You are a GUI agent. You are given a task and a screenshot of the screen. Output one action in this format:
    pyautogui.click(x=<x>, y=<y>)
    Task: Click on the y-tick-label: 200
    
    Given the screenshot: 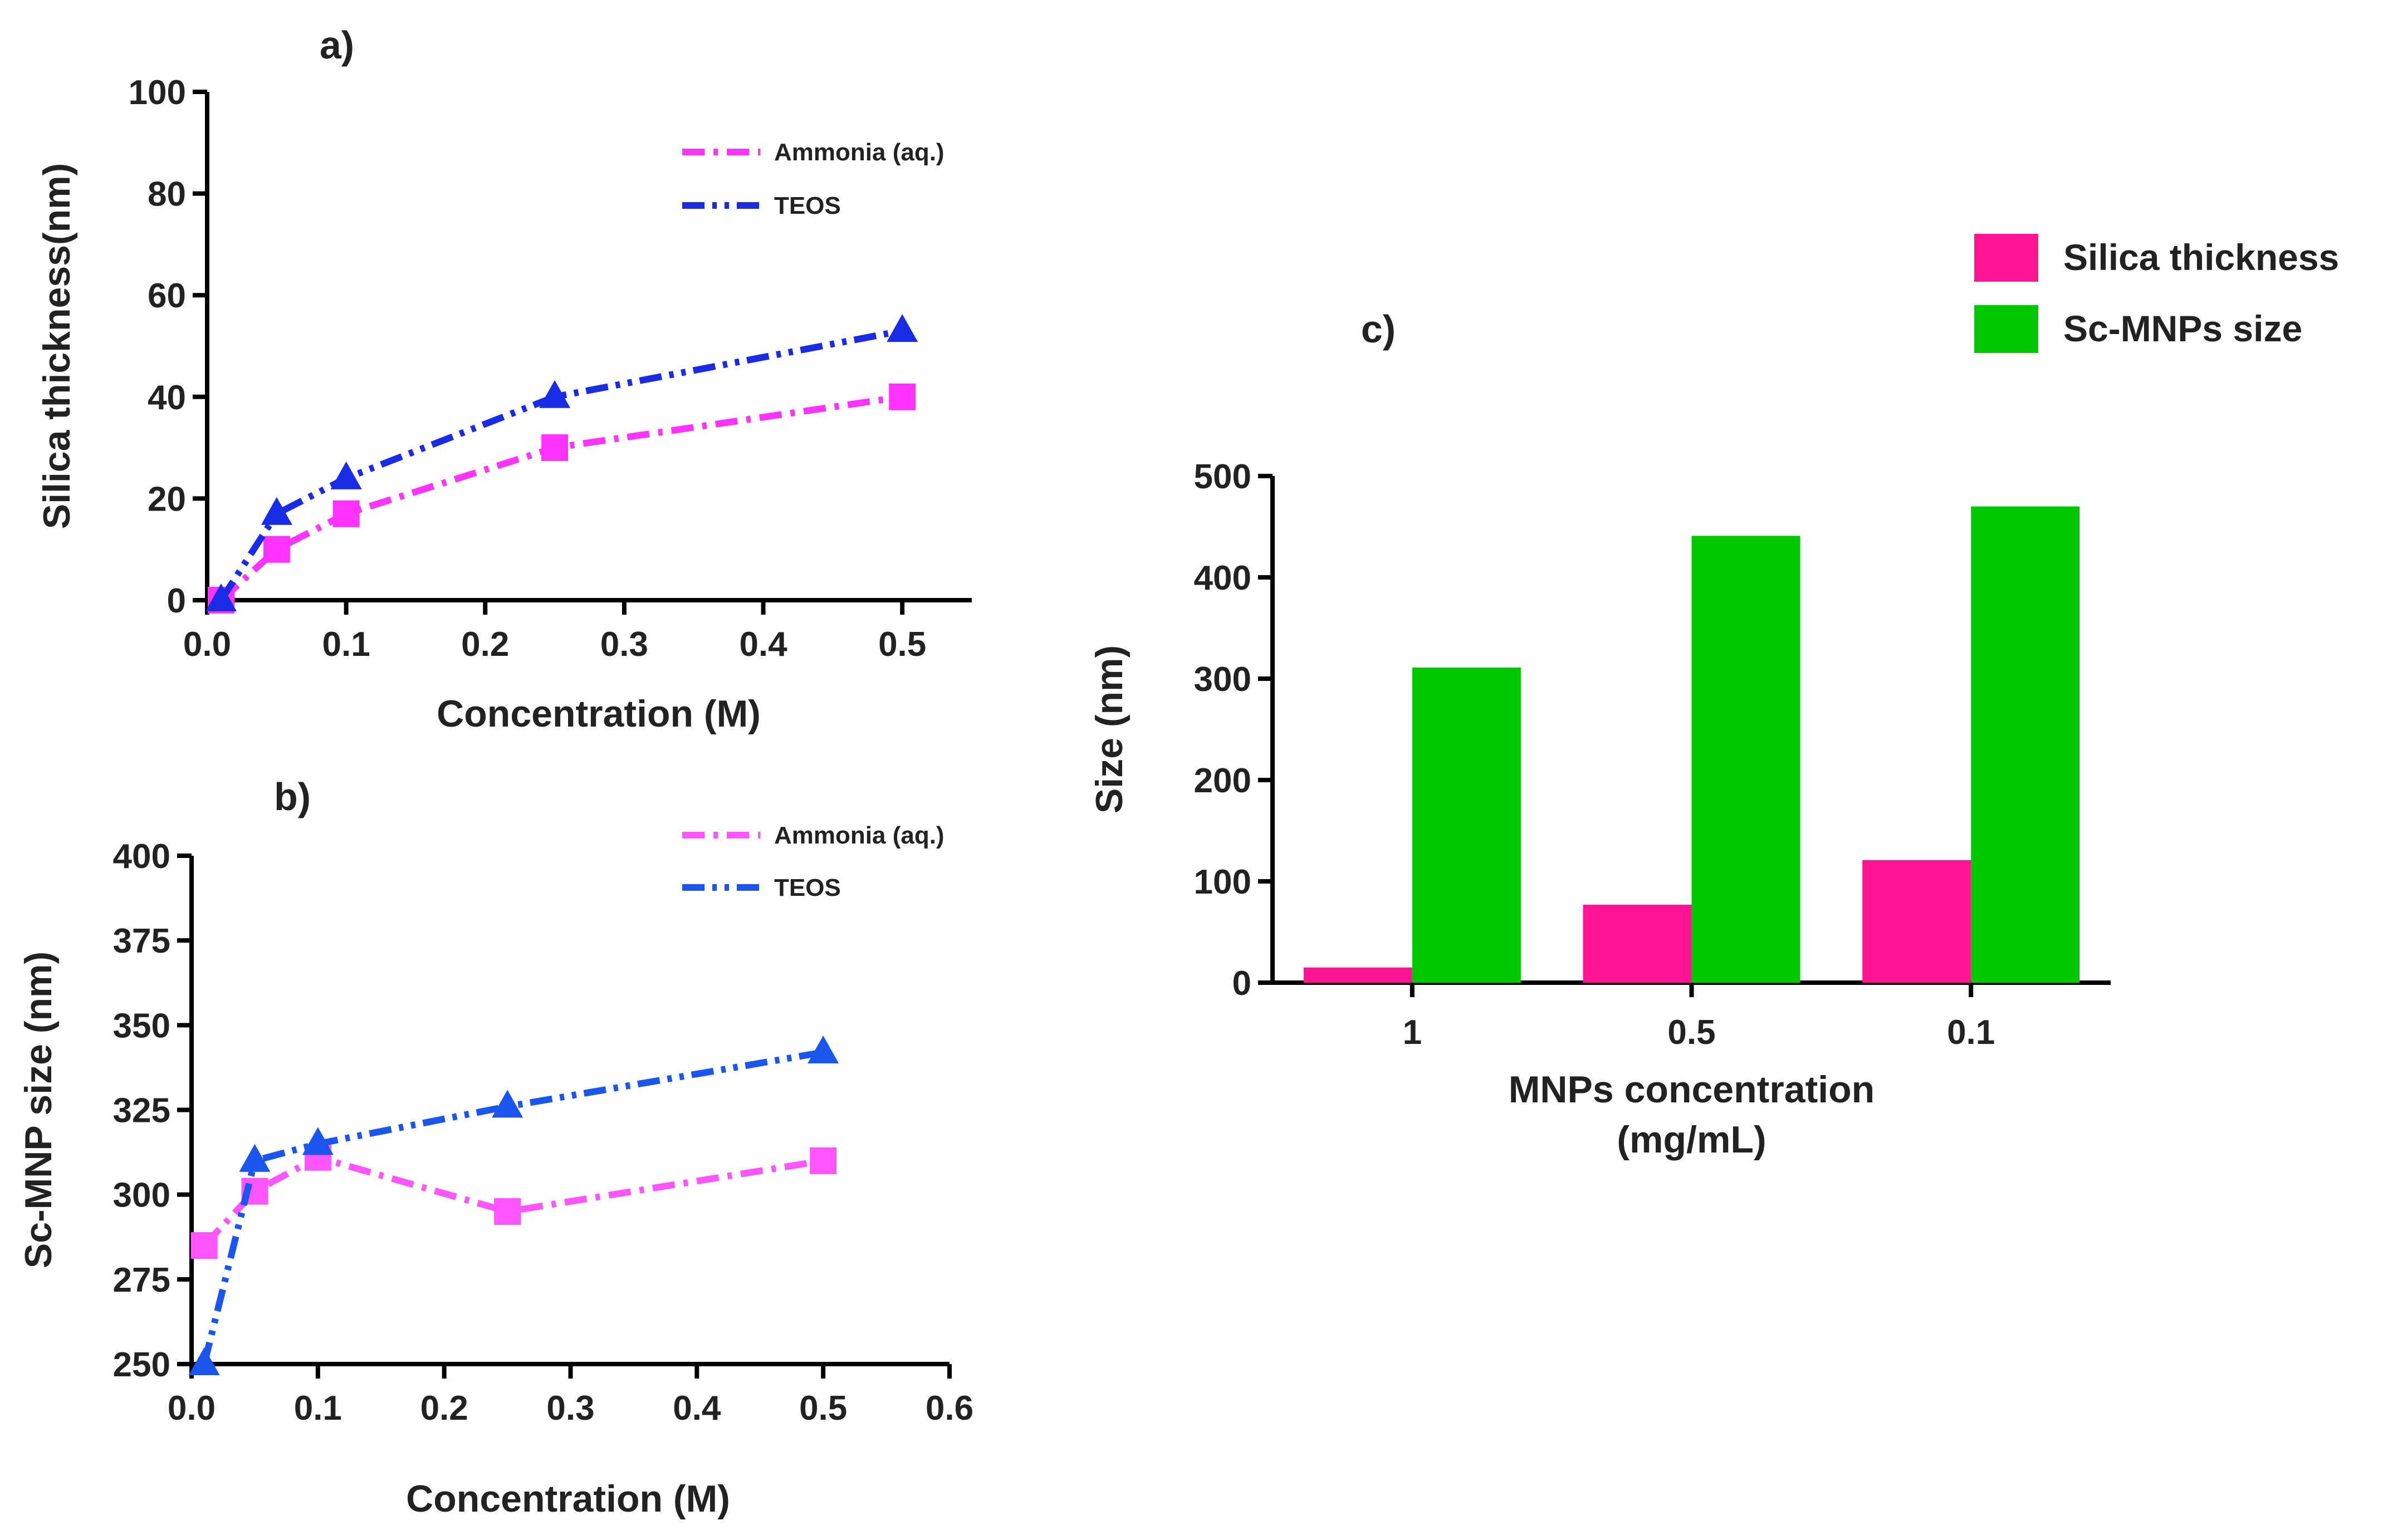 What is the action you would take?
    pyautogui.click(x=1222, y=781)
    